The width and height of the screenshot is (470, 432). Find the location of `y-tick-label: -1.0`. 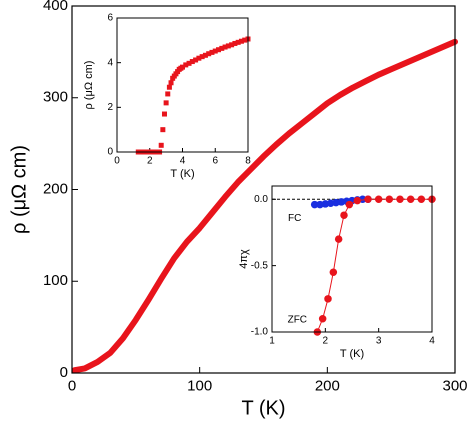

y-tick-label: -1.0 is located at coordinates (260, 332).